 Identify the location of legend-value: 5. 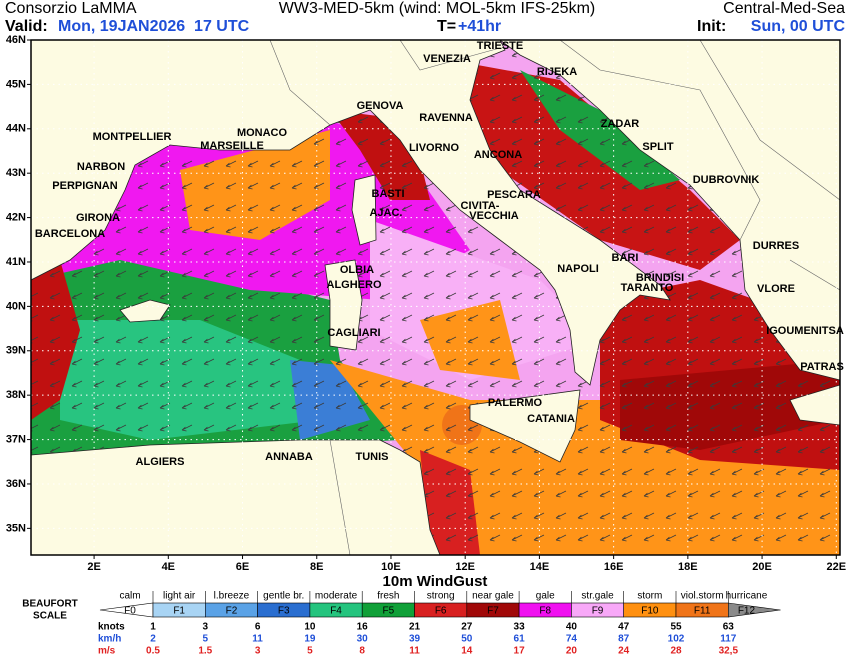
(310, 651).